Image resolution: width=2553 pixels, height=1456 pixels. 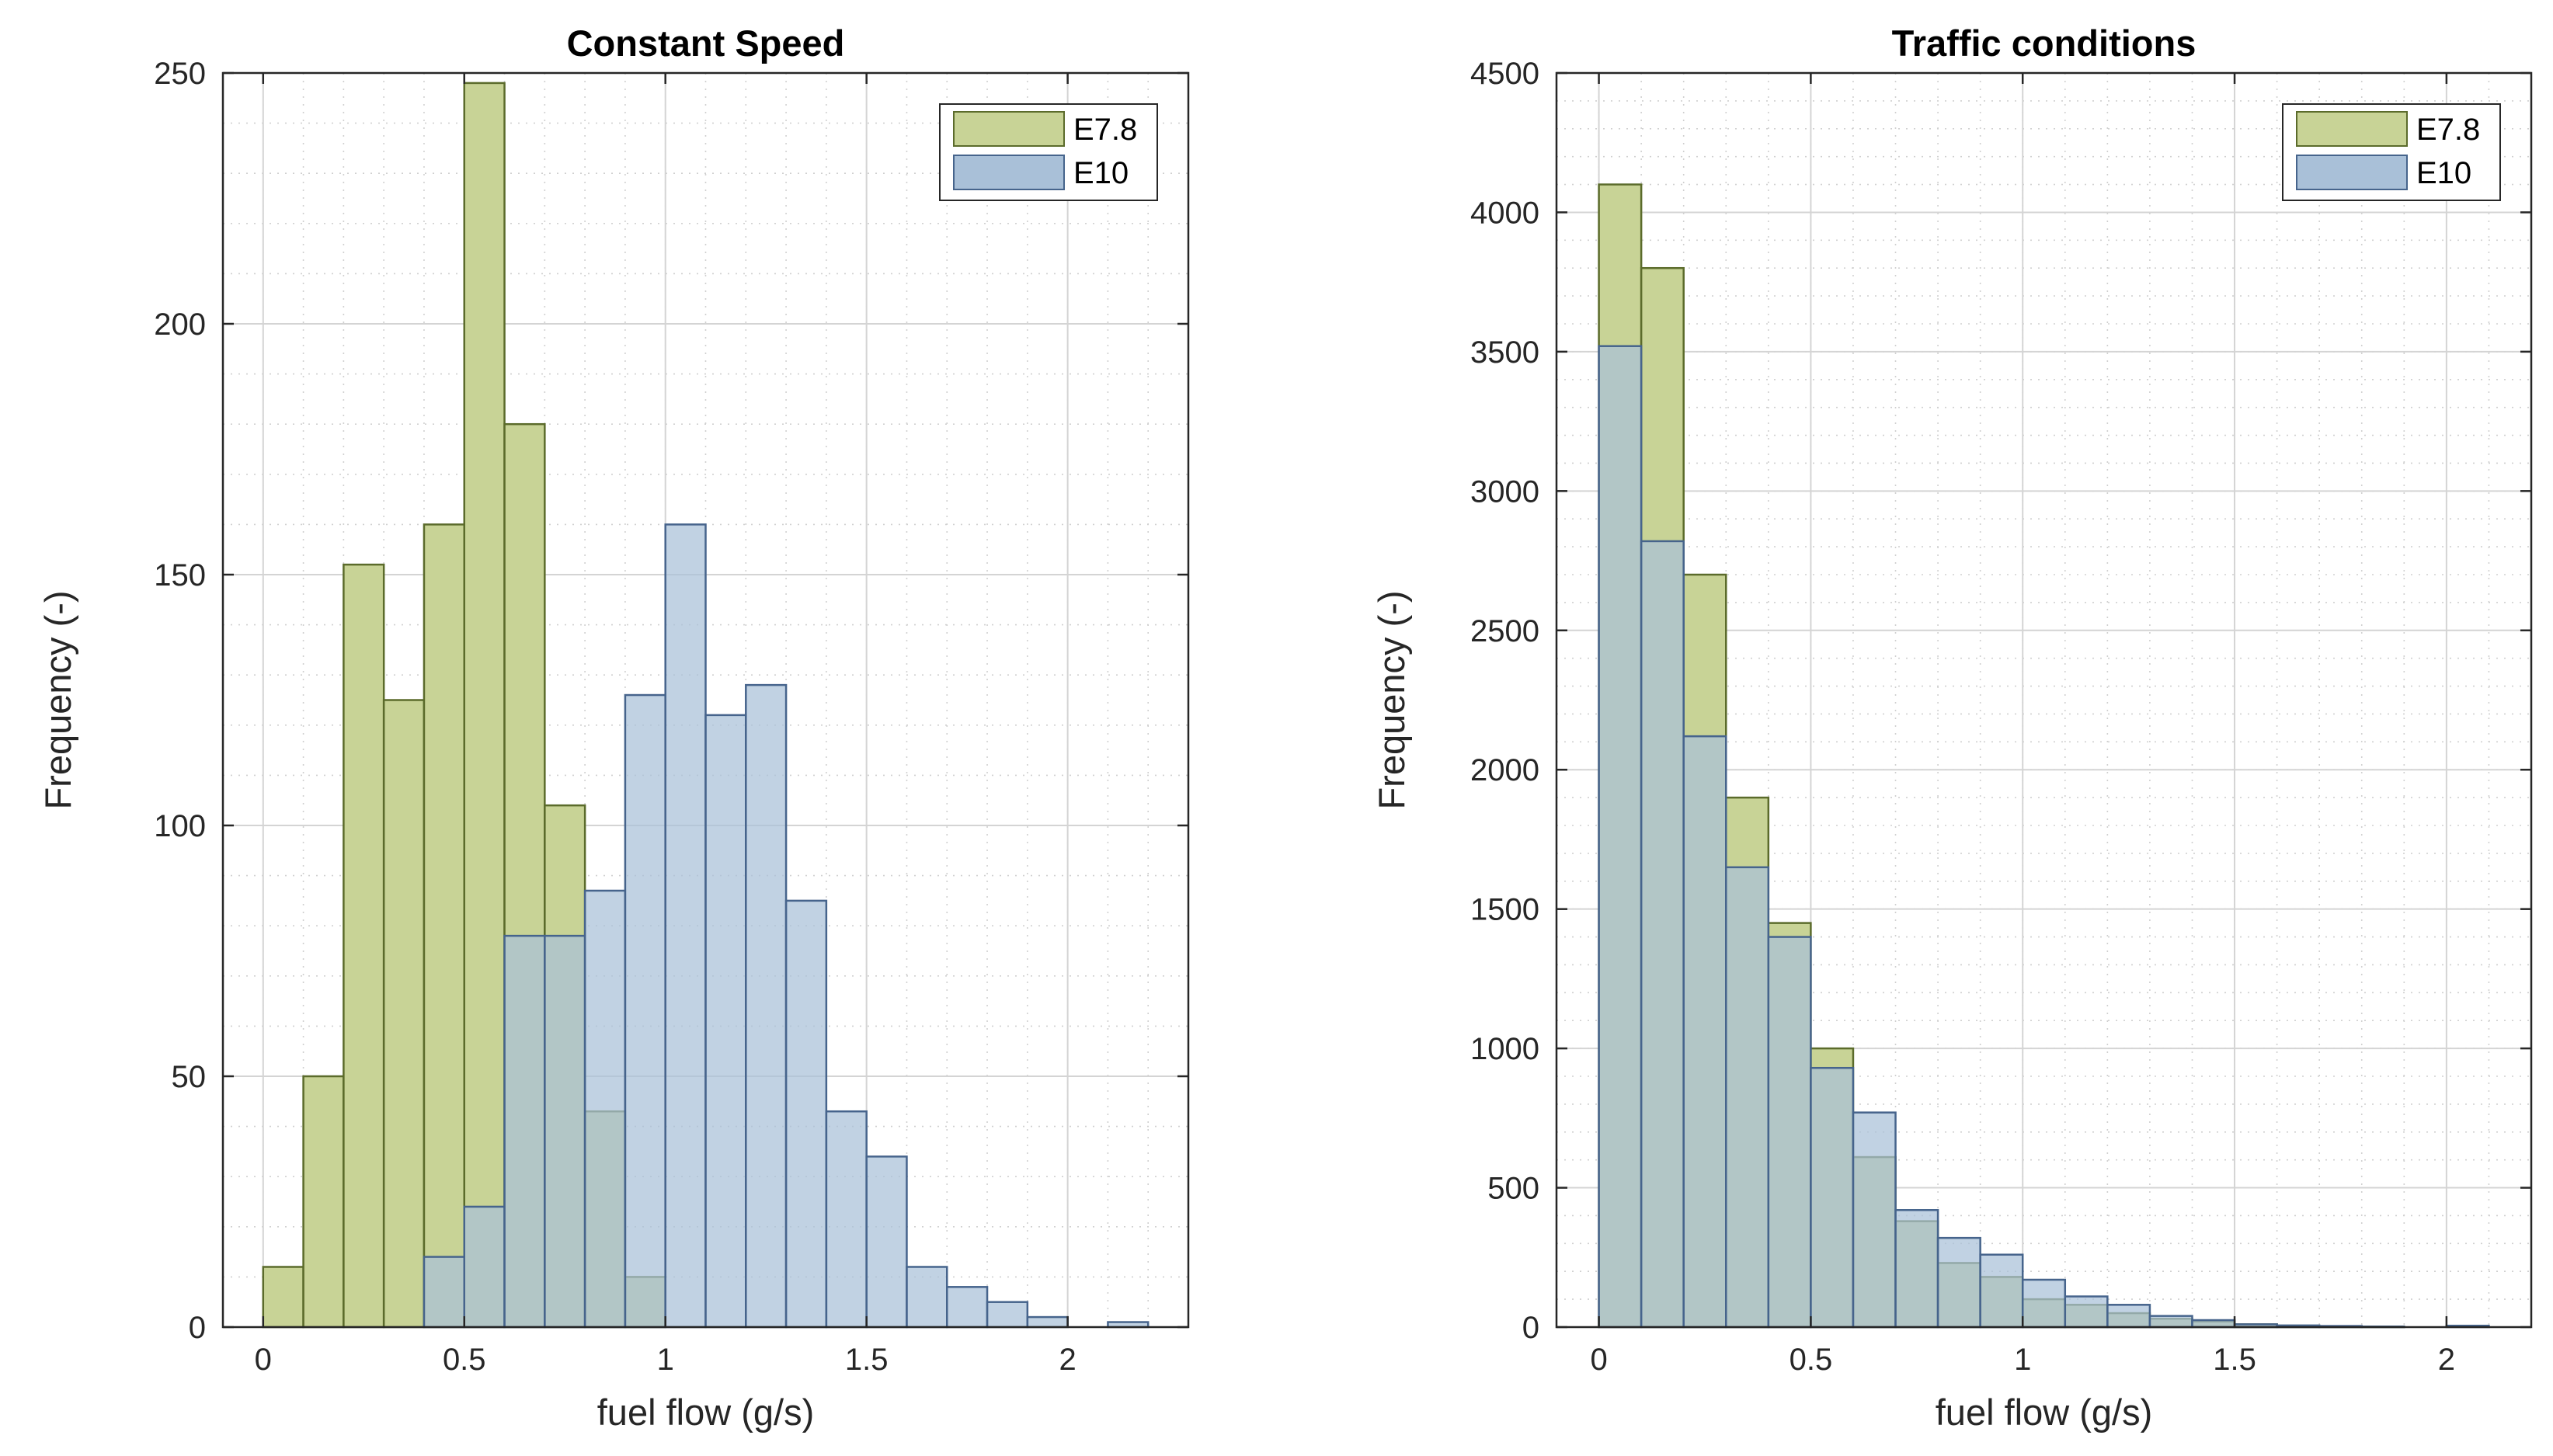 What do you see at coordinates (706, 43) in the screenshot?
I see `chart-title: Constant Speed` at bounding box center [706, 43].